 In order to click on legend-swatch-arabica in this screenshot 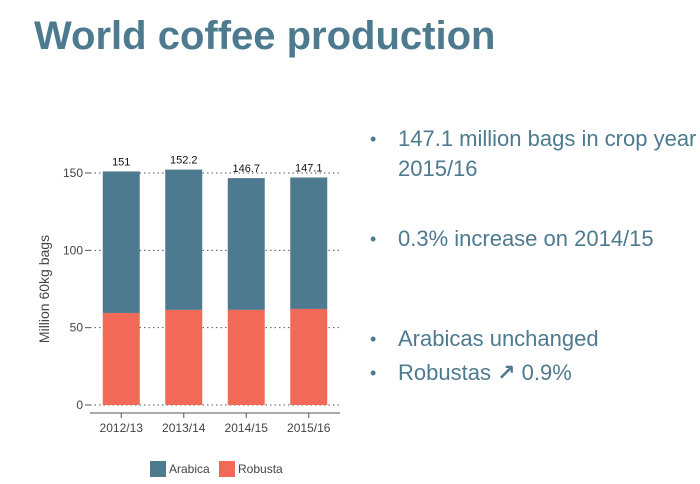, I will do `click(158, 469)`.